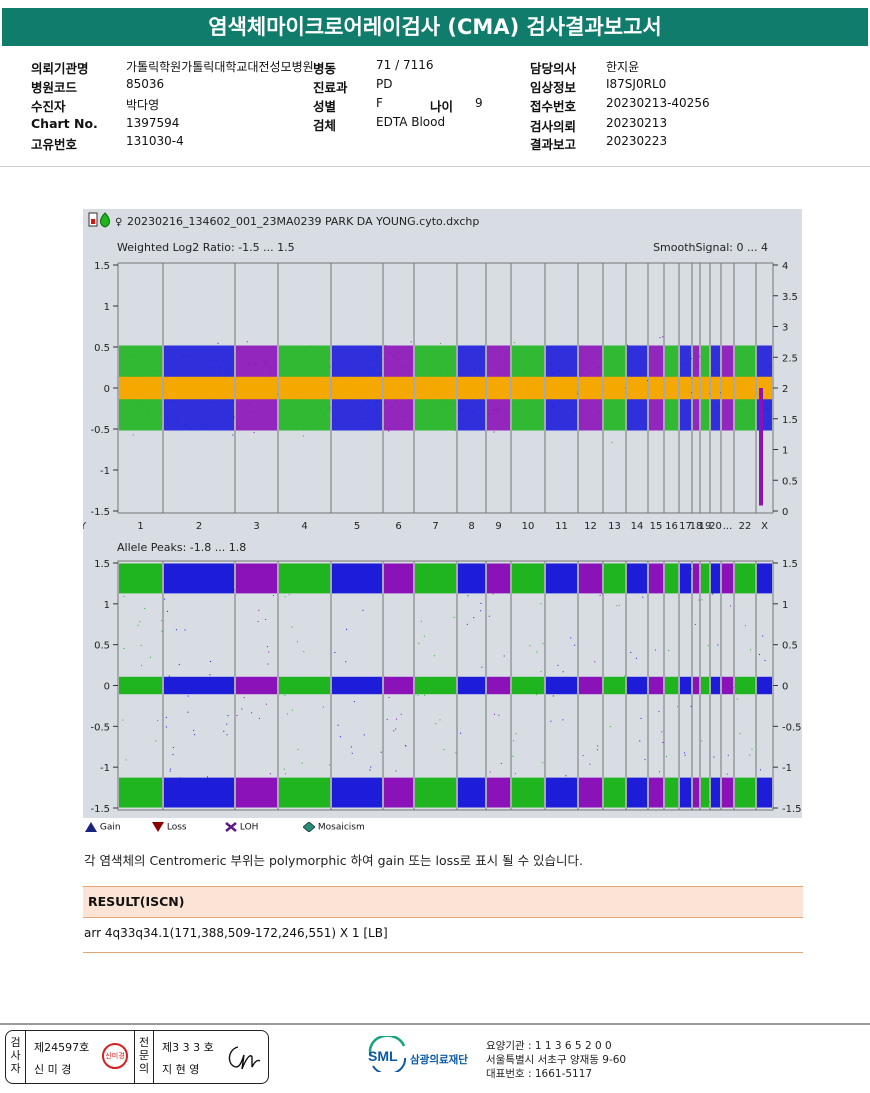  I want to click on info-label: 병원코드, so click(54, 87).